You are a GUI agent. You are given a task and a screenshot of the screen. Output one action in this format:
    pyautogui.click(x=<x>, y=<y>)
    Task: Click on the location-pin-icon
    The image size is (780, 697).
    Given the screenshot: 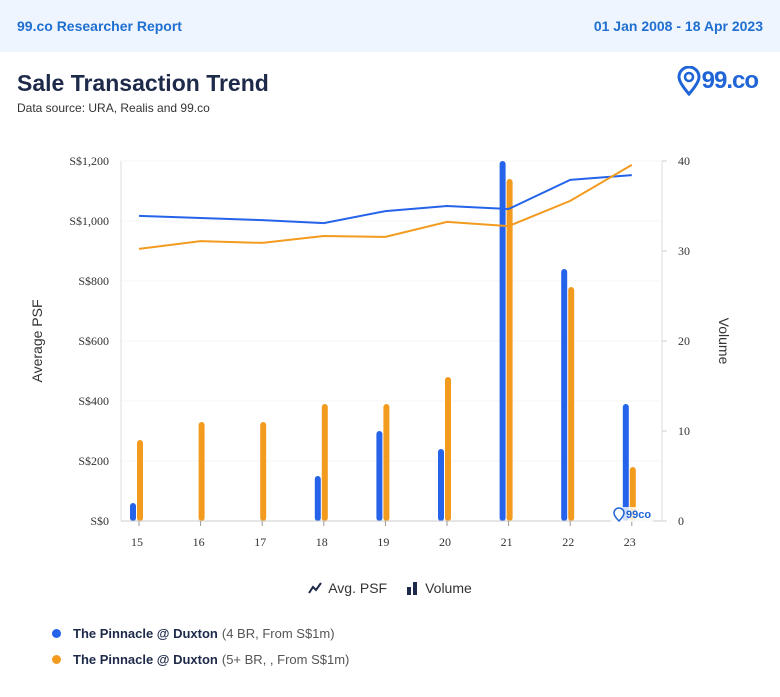 What is the action you would take?
    pyautogui.click(x=689, y=81)
    